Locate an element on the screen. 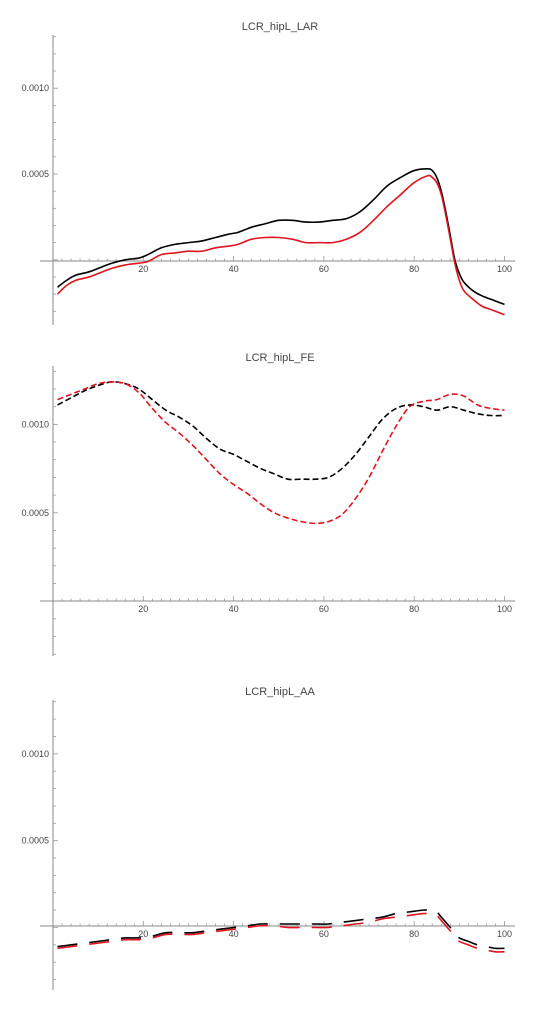 Image resolution: width=537 pixels, height=1009 pixels. chart-title-lar: LCR_hipL_LAR is located at coordinates (280, 27).